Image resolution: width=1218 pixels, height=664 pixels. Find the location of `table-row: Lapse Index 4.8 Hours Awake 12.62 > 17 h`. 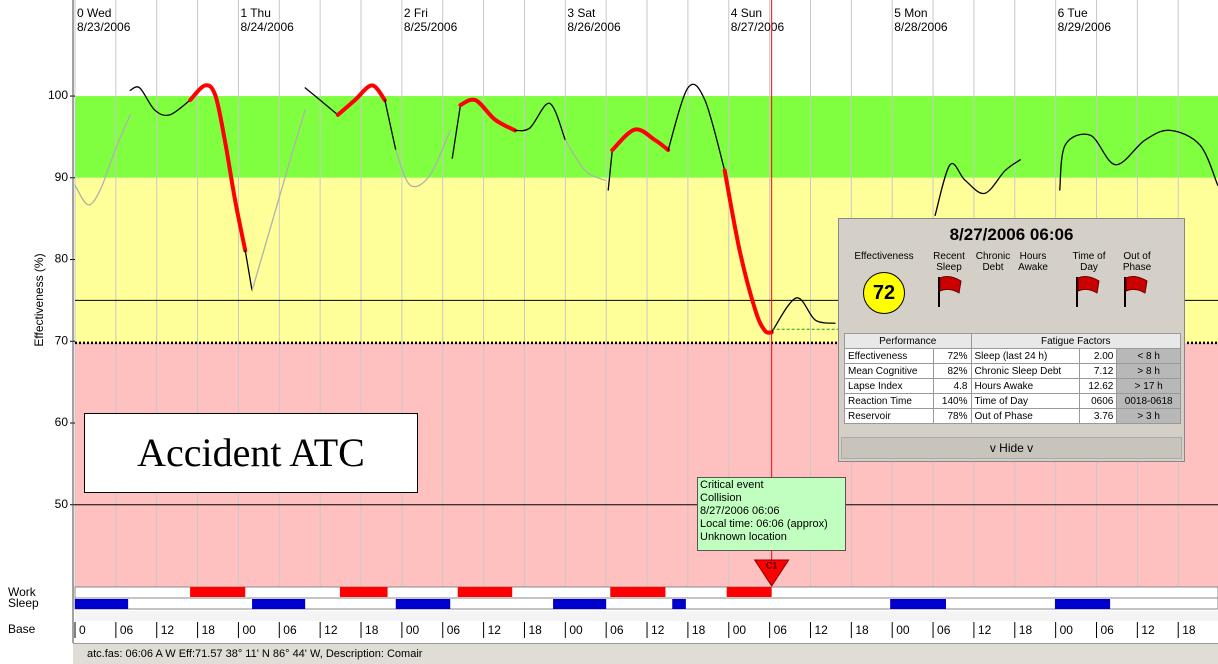

table-row: Lapse Index 4.8 Hours Awake 12.62 > 17 h is located at coordinates (1012, 386).